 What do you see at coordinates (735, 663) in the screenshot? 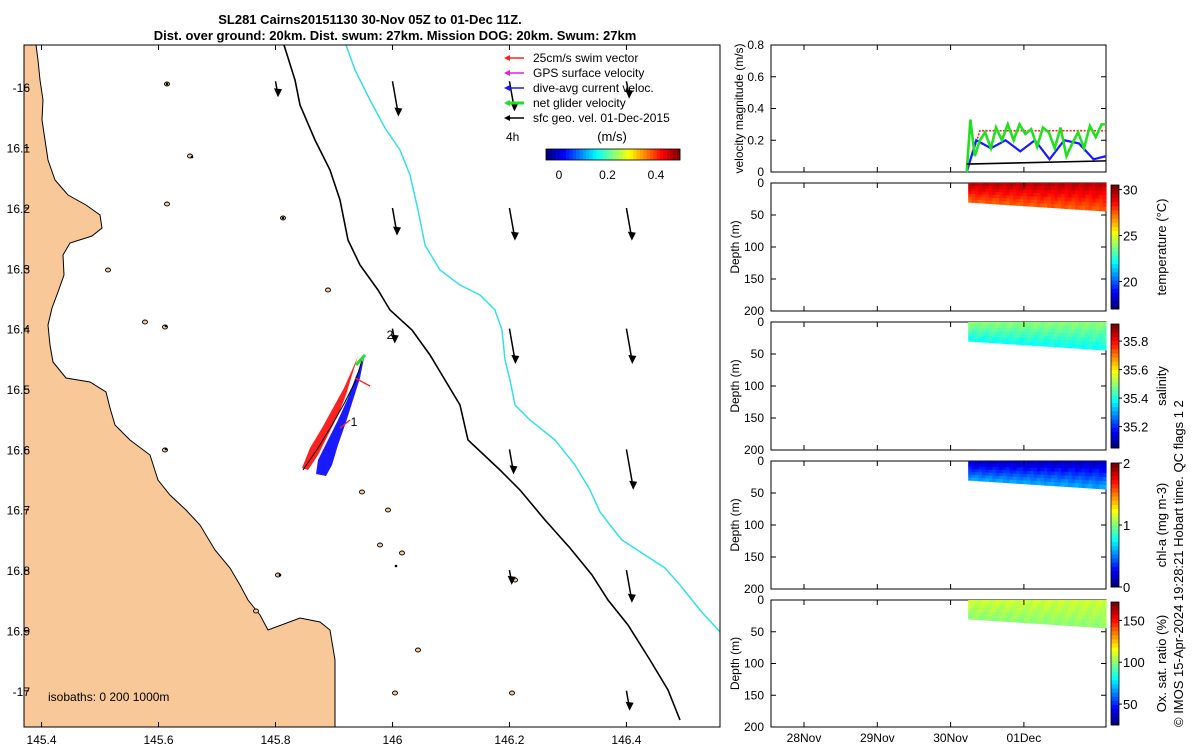
I see `depth-ylabel: Depth (m)` at bounding box center [735, 663].